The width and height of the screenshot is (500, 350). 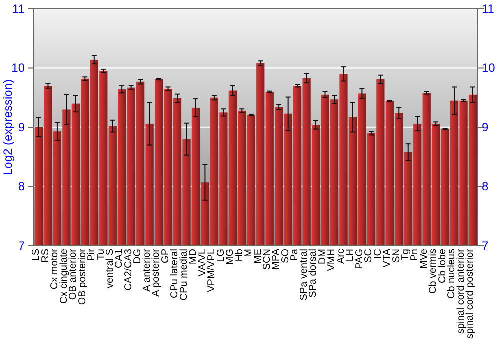 What do you see at coordinates (332, 260) in the screenshot?
I see `x-tick-label: VMH` at bounding box center [332, 260].